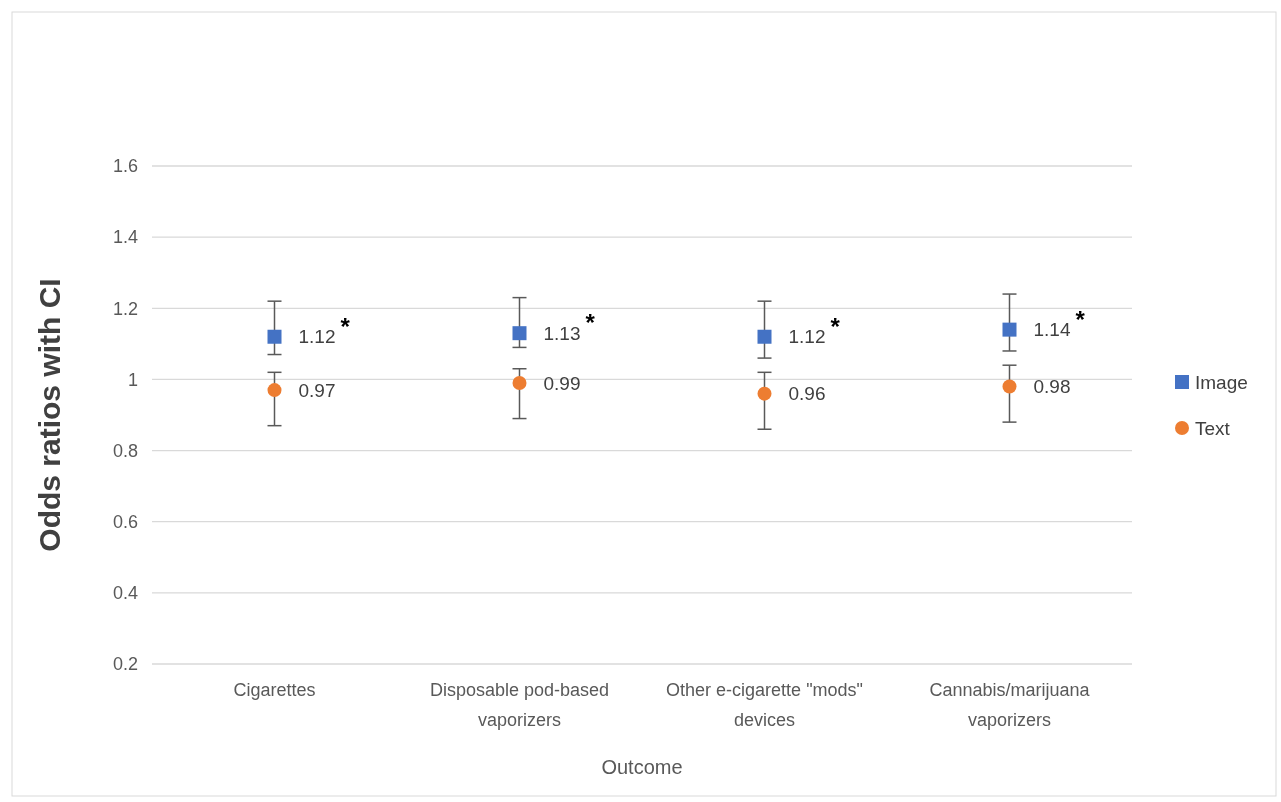 The image size is (1281, 802). Describe the element at coordinates (562, 383) in the screenshot. I see `data-label: 0.99` at that location.